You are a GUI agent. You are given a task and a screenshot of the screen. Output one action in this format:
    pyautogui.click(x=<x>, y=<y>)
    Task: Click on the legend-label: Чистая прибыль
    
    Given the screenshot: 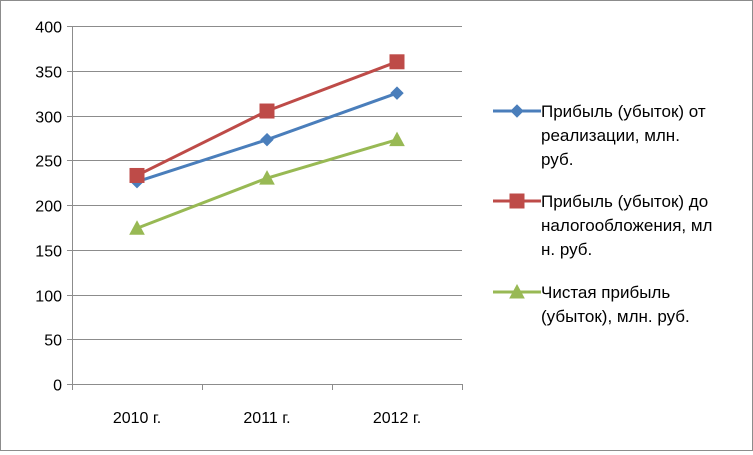 What is the action you would take?
    pyautogui.click(x=605, y=292)
    